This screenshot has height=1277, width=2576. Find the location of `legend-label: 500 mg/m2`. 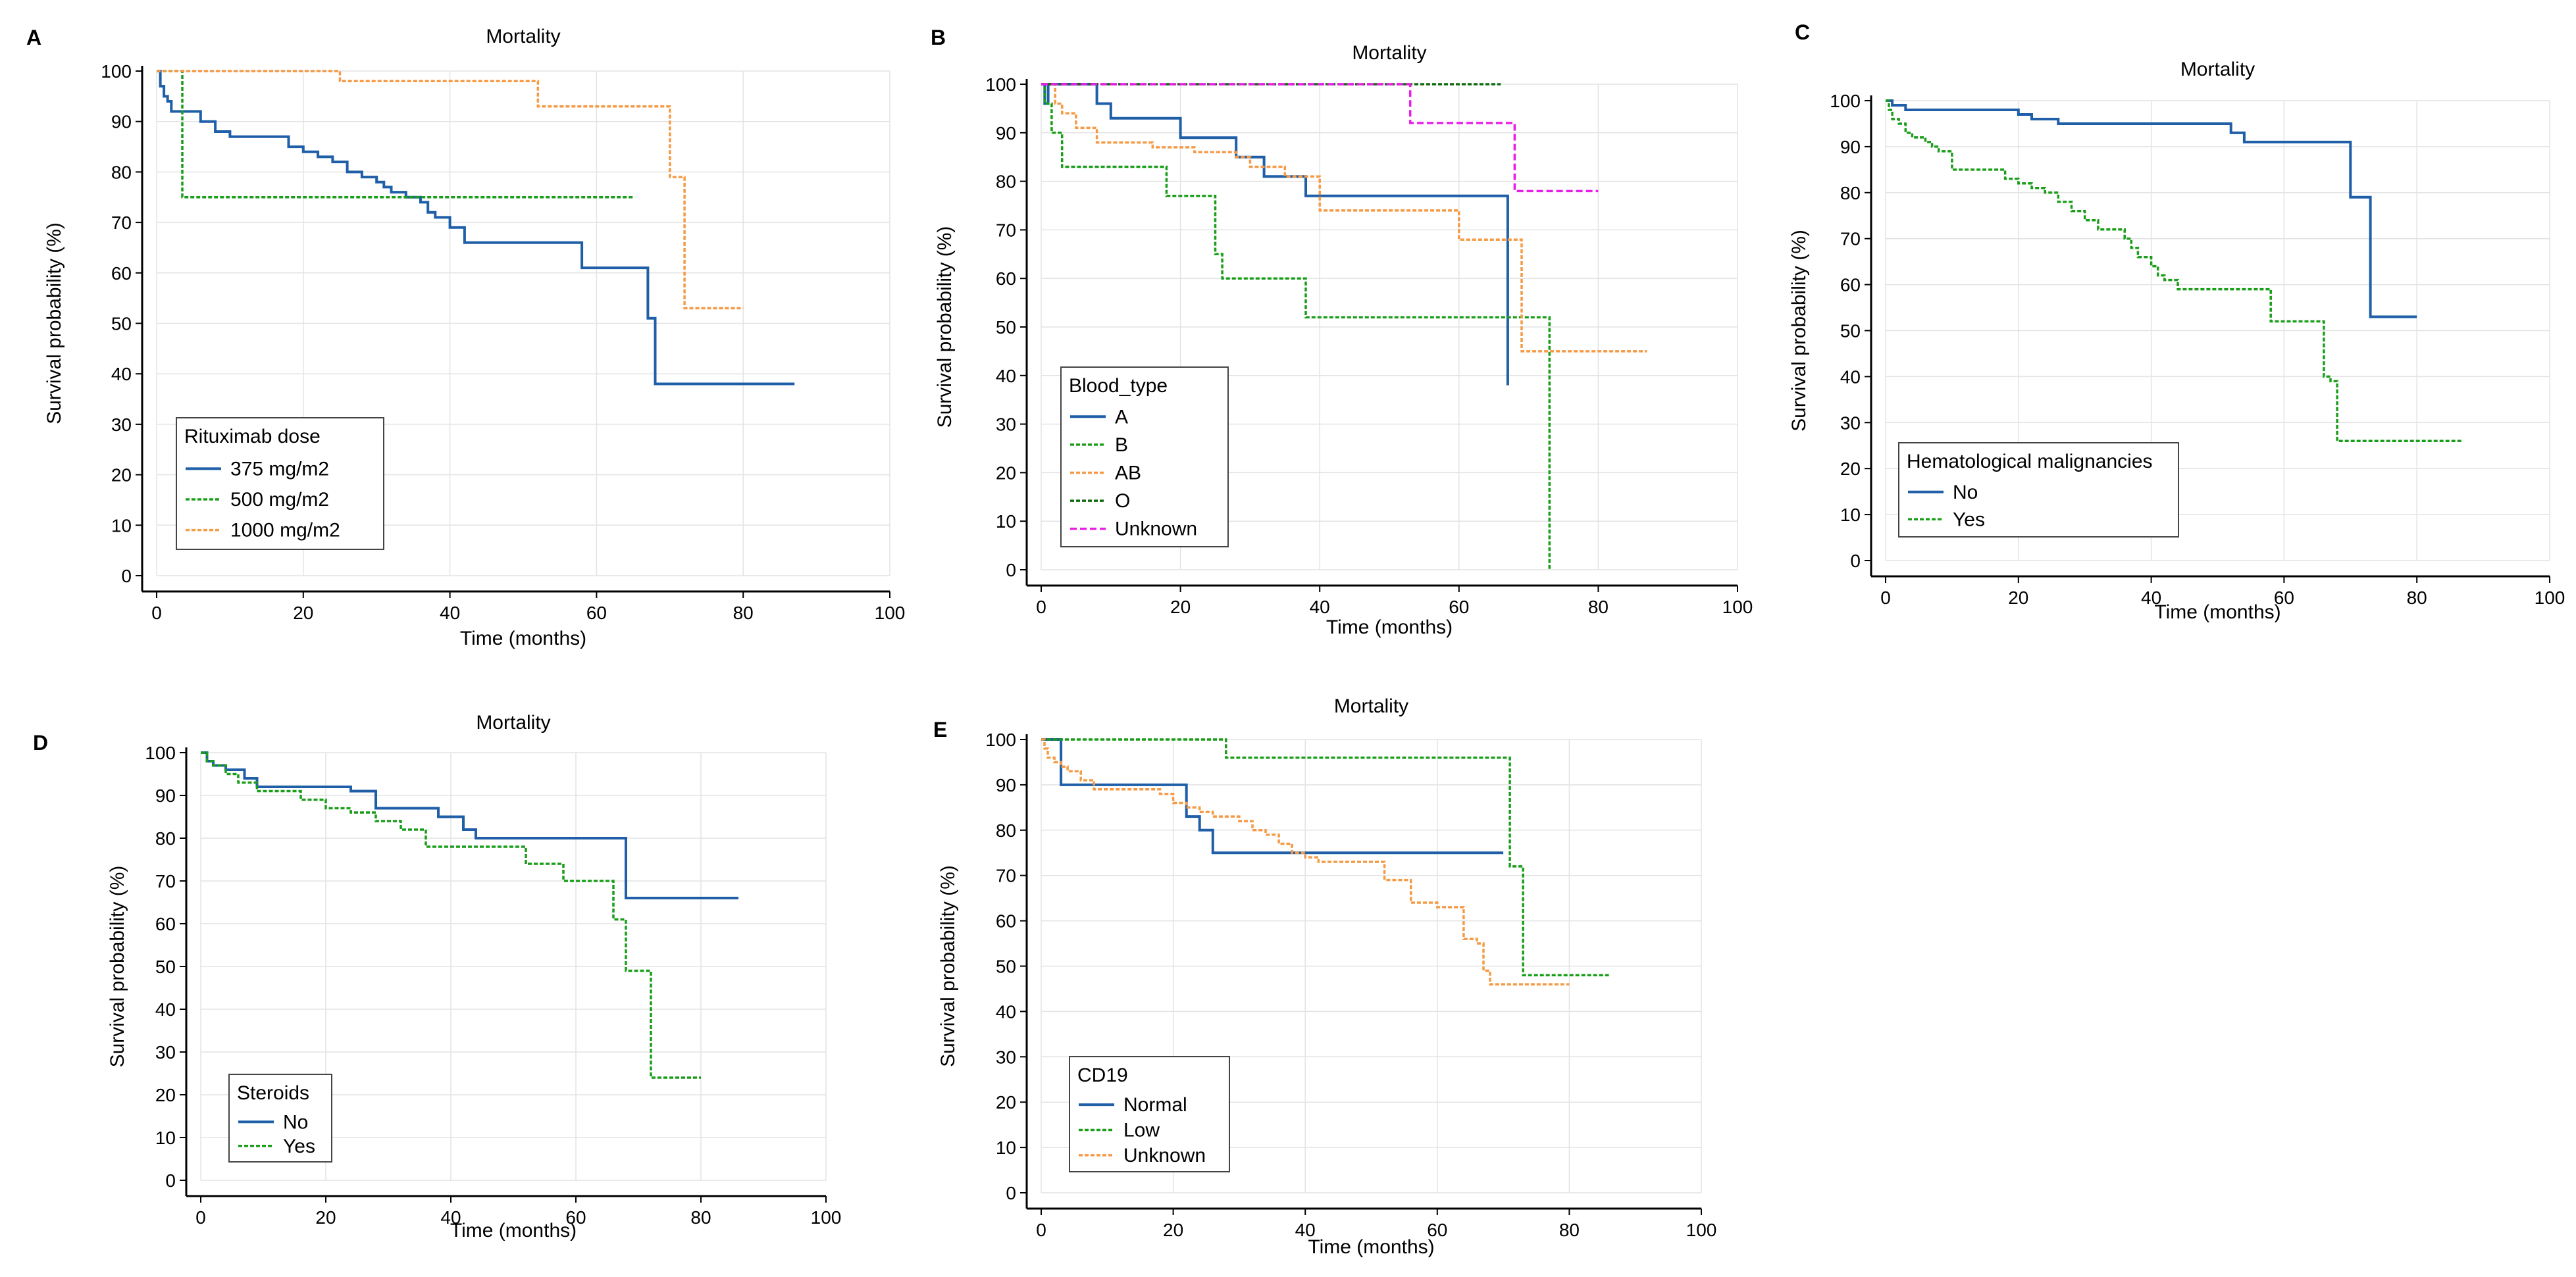

legend-label: 500 mg/m2 is located at coordinates (279, 500).